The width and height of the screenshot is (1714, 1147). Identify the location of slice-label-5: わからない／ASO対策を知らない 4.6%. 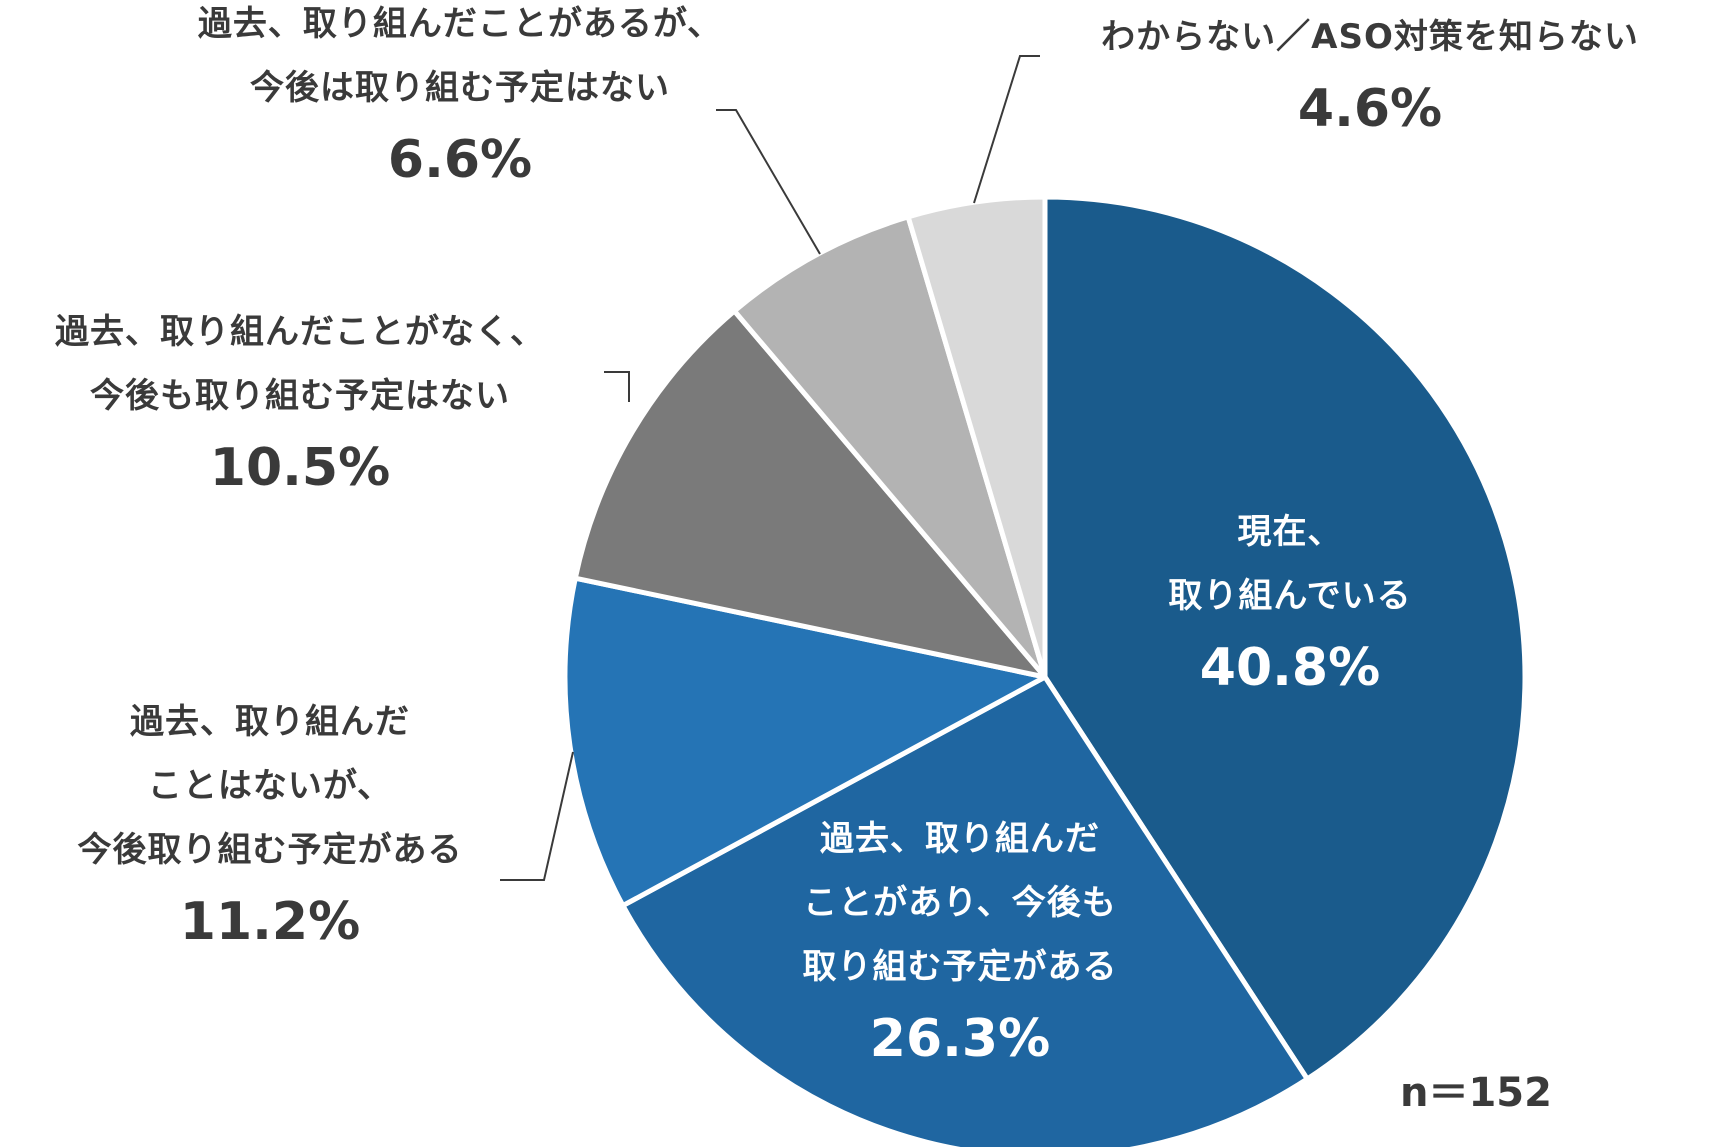
(1370, 77).